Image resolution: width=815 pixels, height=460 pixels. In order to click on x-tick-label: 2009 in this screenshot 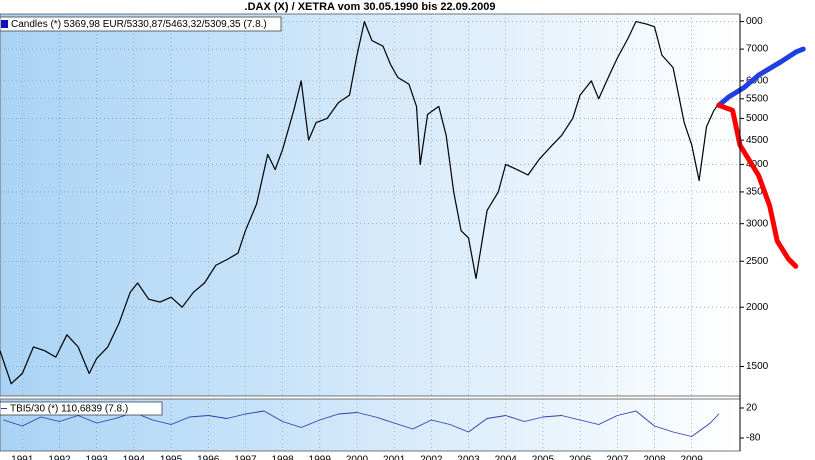, I will do `click(692, 457)`.